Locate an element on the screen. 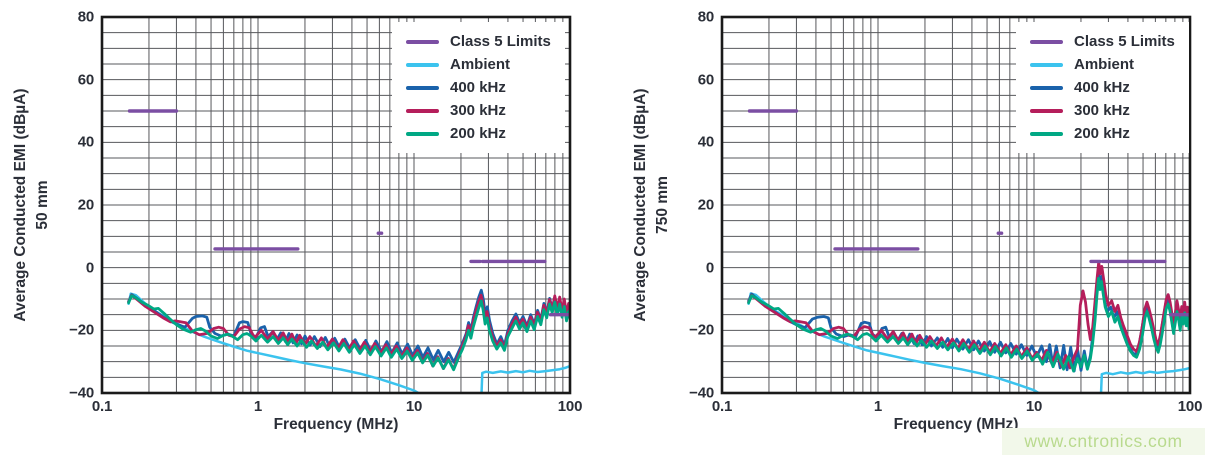 The width and height of the screenshot is (1205, 456). y-axis-distance-label-left: 50 mm is located at coordinates (42, 205).